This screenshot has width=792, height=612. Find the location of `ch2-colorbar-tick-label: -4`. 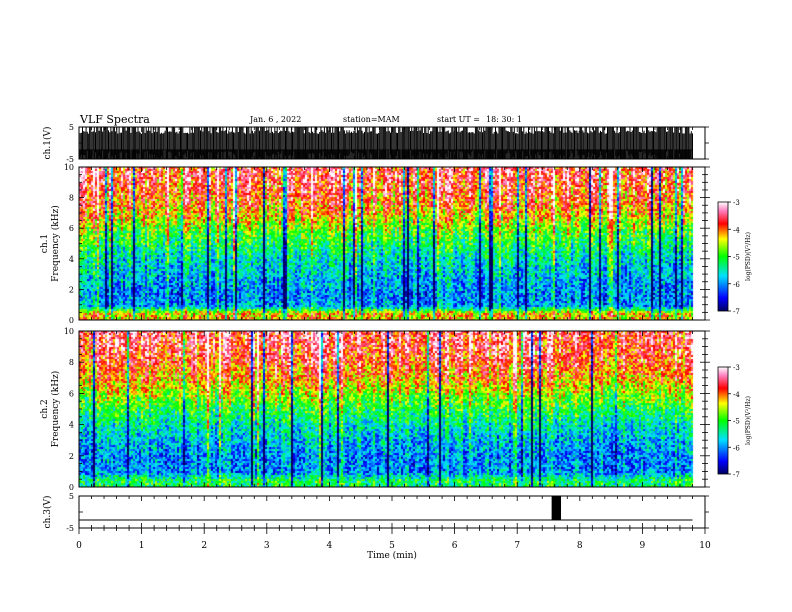

ch2-colorbar-tick-label: -4 is located at coordinates (736, 395).